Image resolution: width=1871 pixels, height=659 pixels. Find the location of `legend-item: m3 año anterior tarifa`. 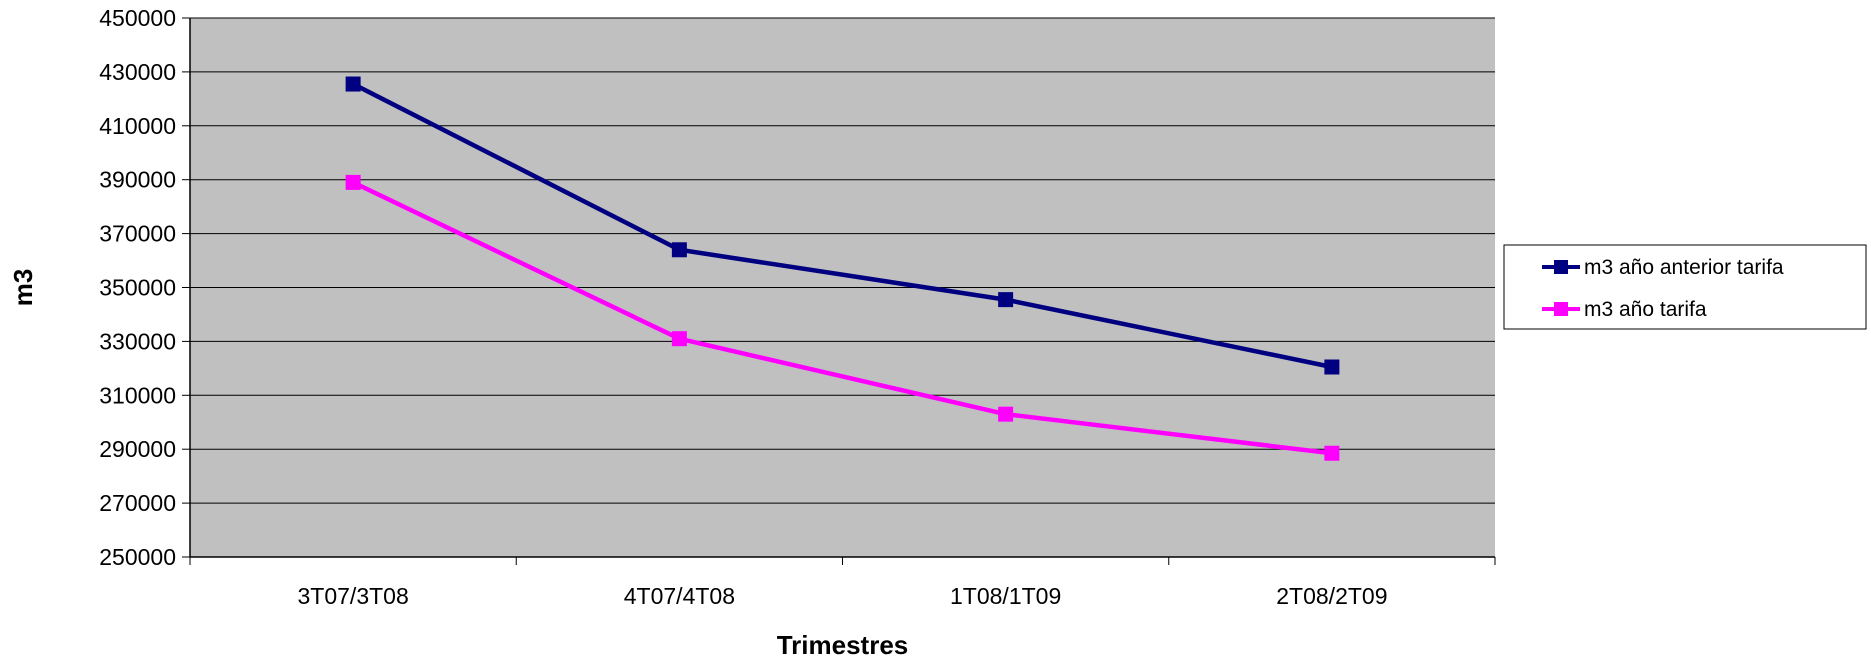

legend-item: m3 año anterior tarifa is located at coordinates (1663, 267).